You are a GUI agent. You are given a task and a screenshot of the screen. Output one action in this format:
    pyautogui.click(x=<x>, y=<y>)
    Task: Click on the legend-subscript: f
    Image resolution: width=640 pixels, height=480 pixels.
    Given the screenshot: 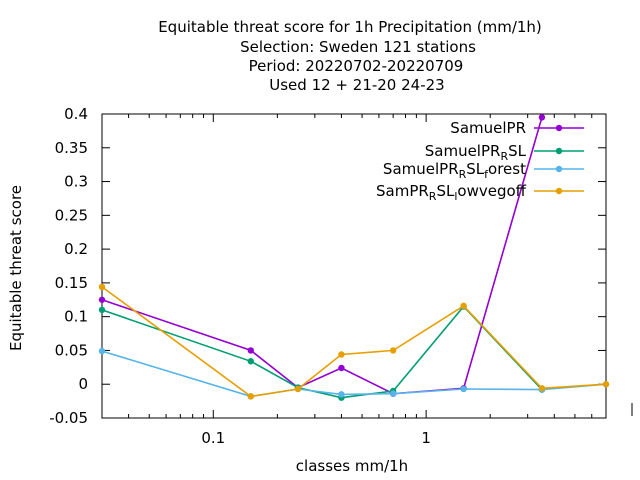 What is the action you would take?
    pyautogui.click(x=486, y=174)
    